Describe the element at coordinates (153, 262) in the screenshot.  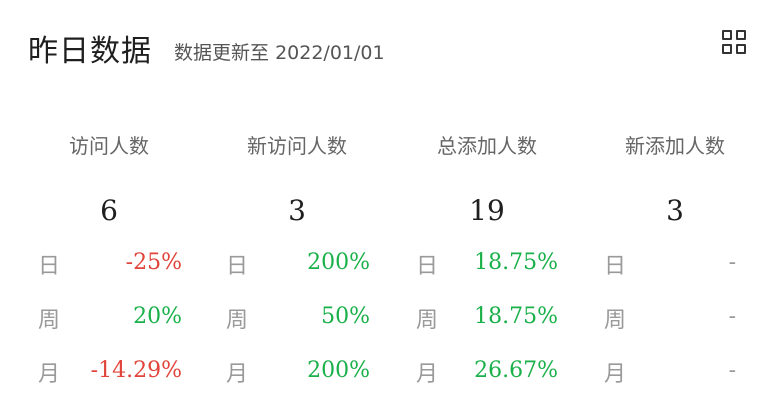
I see `change-value: -25%` at that location.